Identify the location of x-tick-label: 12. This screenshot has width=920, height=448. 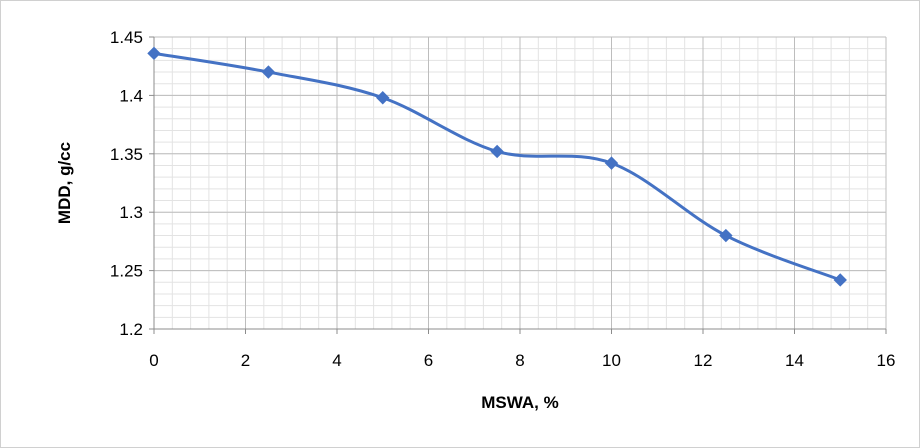
(703, 360).